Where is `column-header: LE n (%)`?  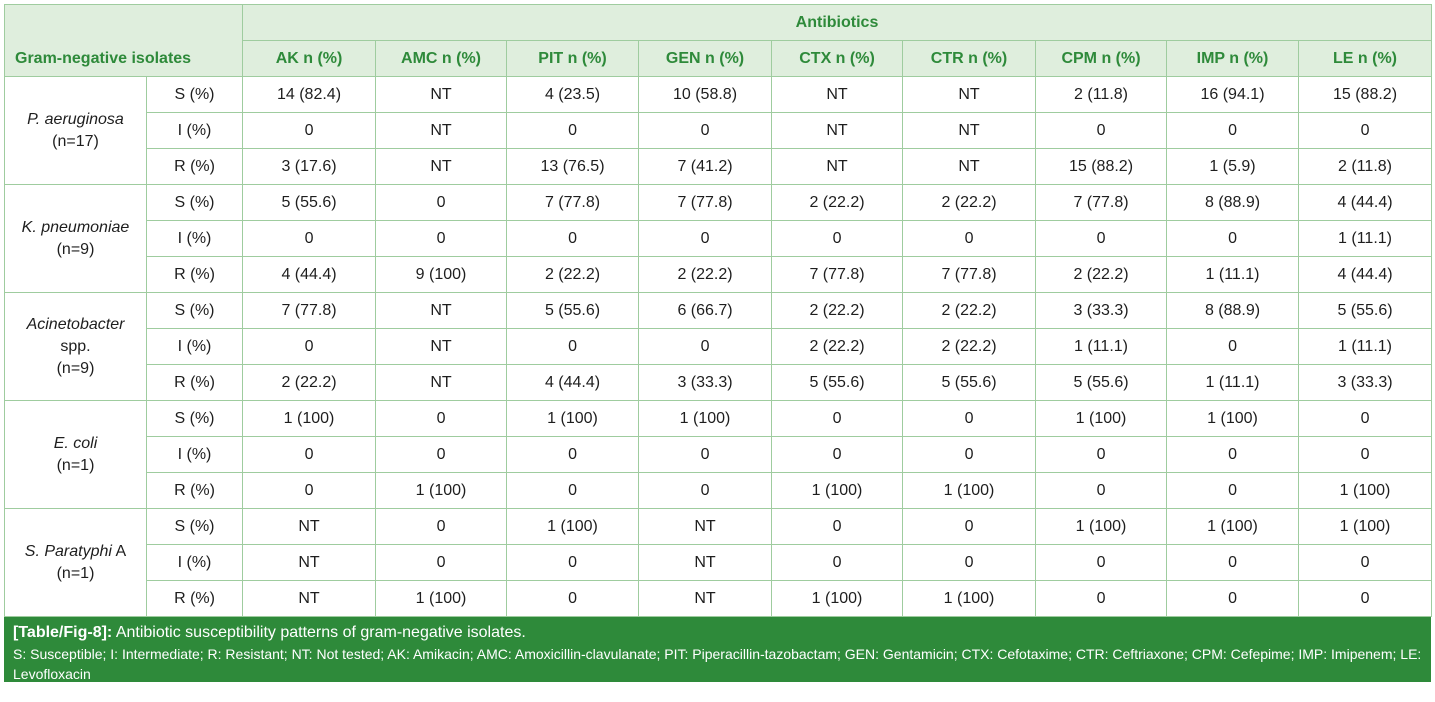 column-header: LE n (%) is located at coordinates (1365, 58).